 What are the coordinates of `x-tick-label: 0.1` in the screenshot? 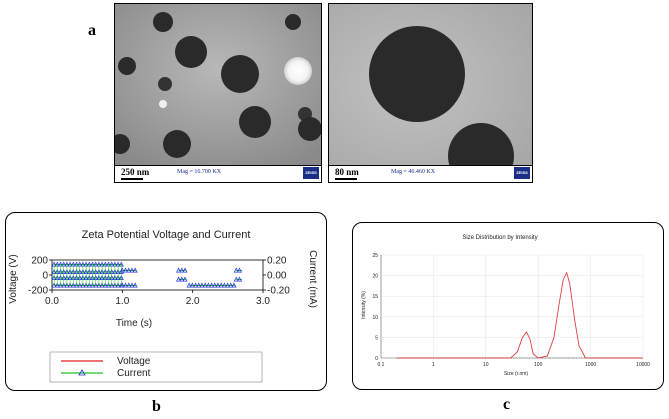 It's located at (381, 365).